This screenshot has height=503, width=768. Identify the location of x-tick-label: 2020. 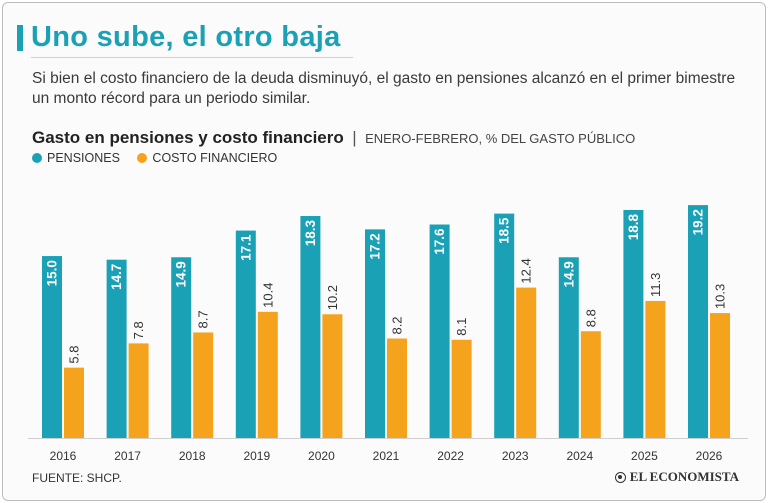
(321, 456).